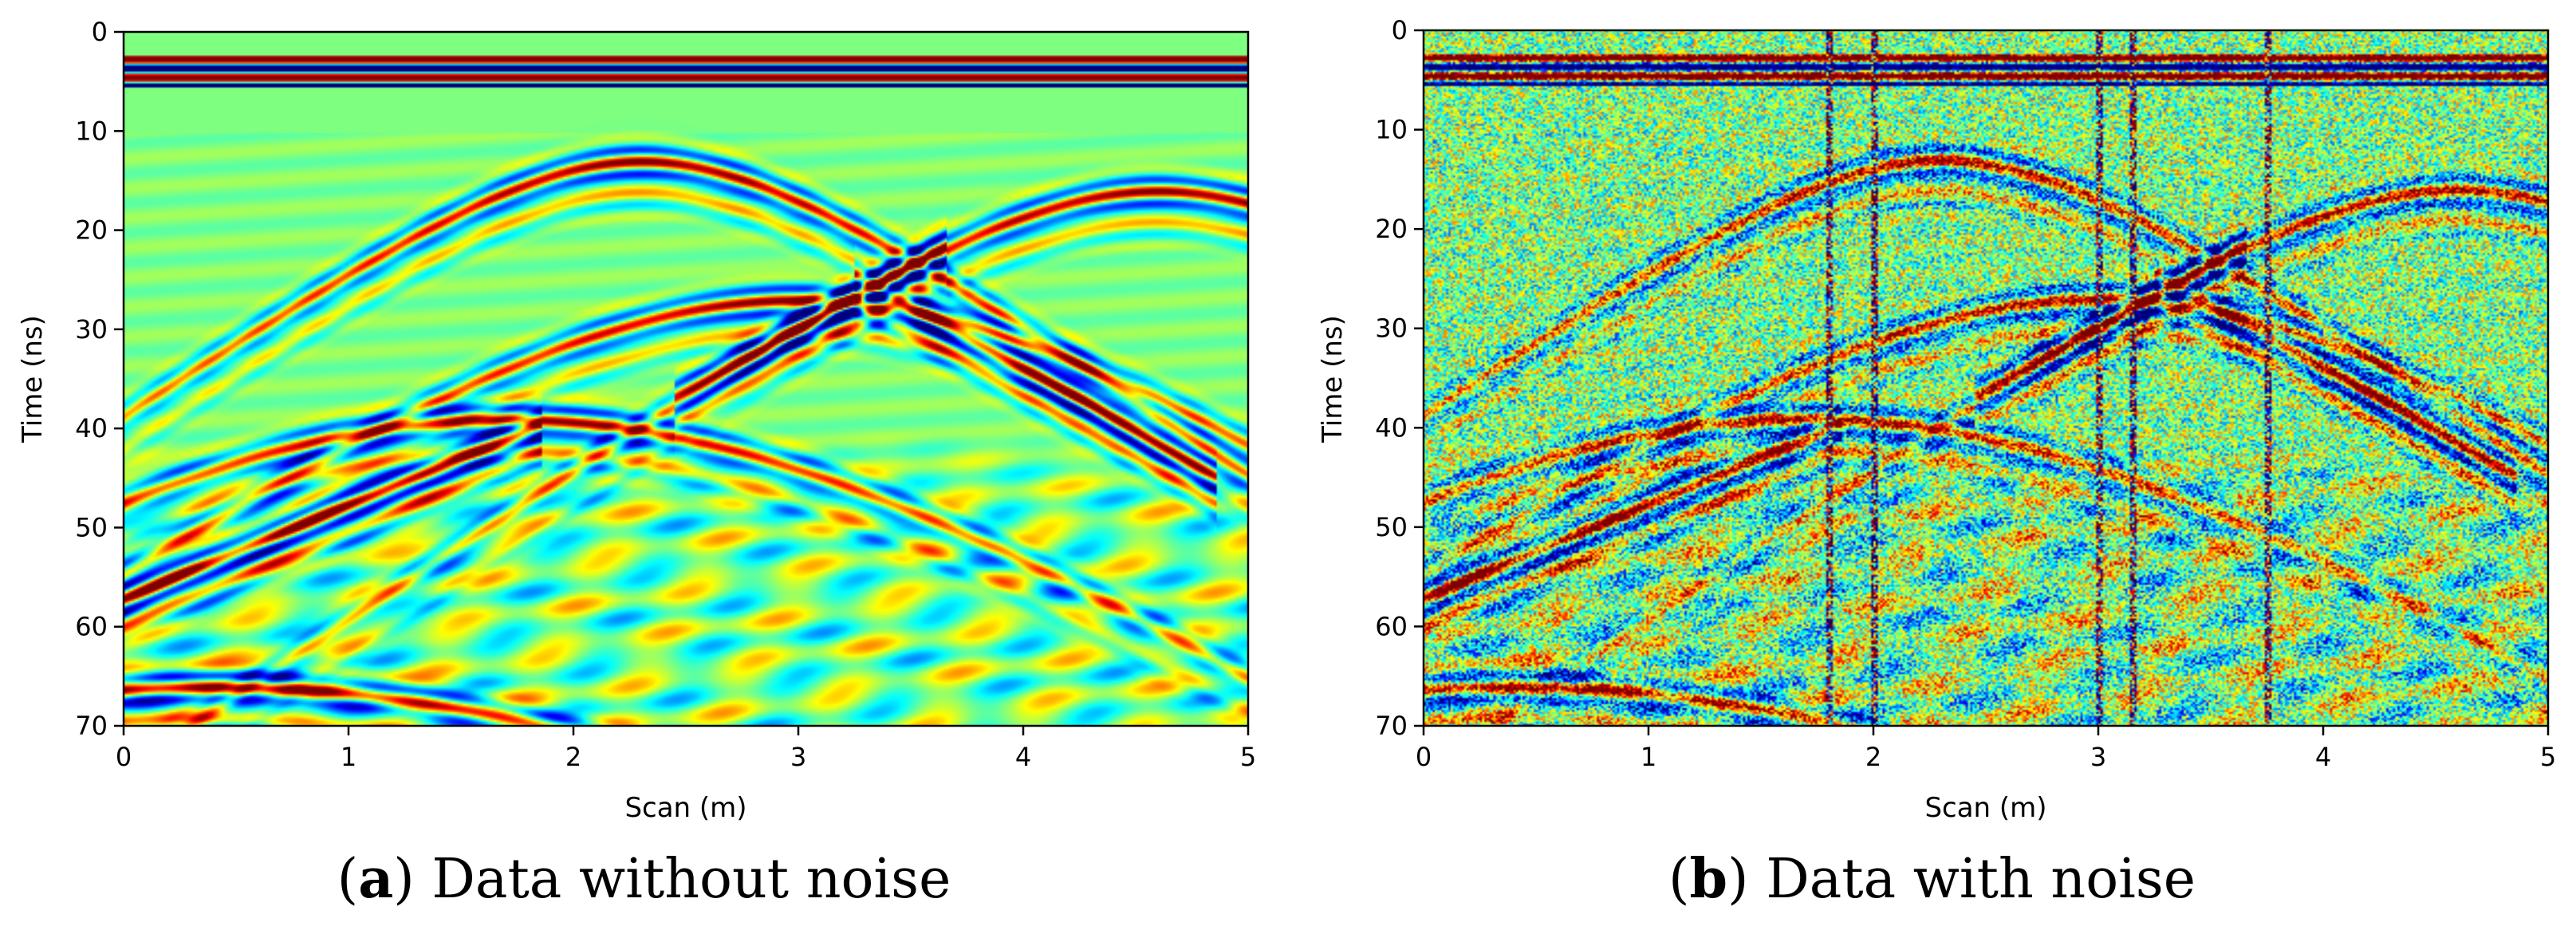  What do you see at coordinates (91, 131) in the screenshot?
I see `y-tick-label-a: 10` at bounding box center [91, 131].